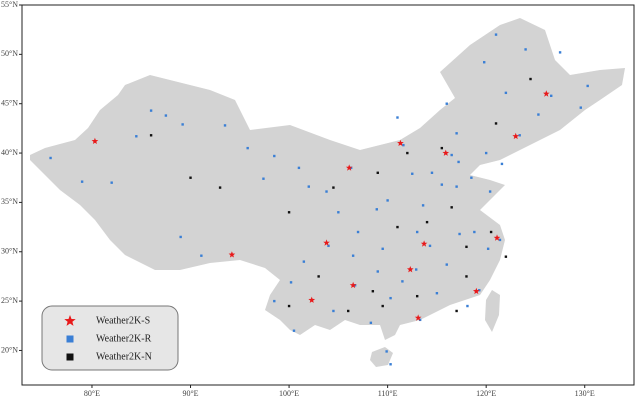  Describe the element at coordinates (9, 251) in the screenshot. I see `y-tick-label: 30°N` at that location.